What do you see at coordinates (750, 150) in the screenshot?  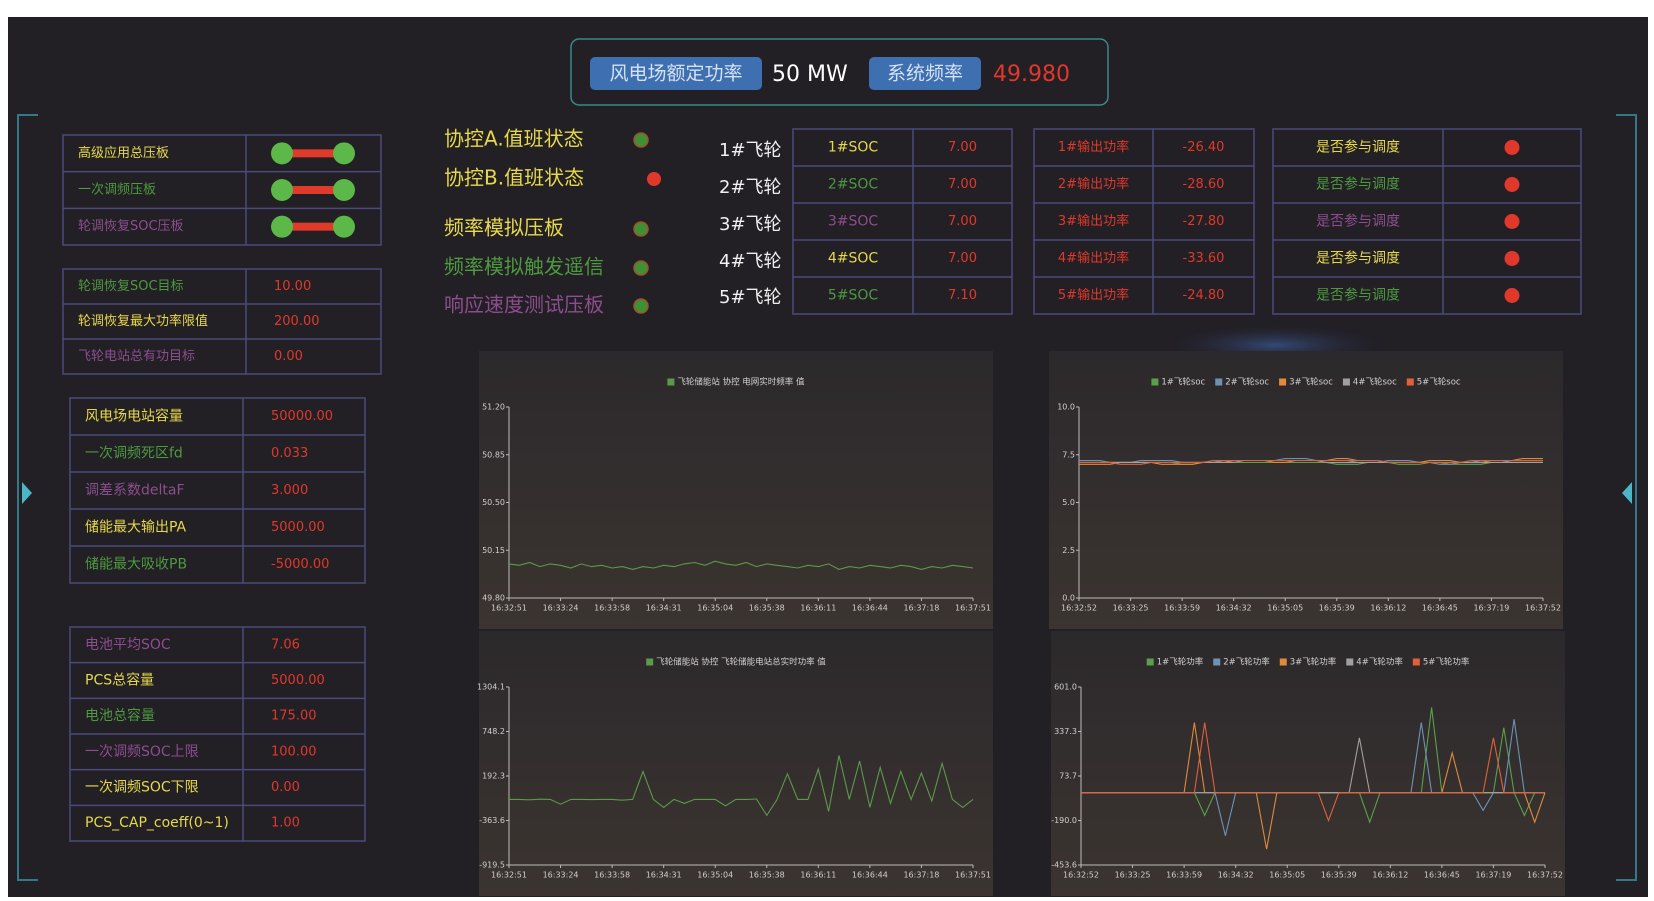 I see `flywheel-label: 1#飞轮` at bounding box center [750, 150].